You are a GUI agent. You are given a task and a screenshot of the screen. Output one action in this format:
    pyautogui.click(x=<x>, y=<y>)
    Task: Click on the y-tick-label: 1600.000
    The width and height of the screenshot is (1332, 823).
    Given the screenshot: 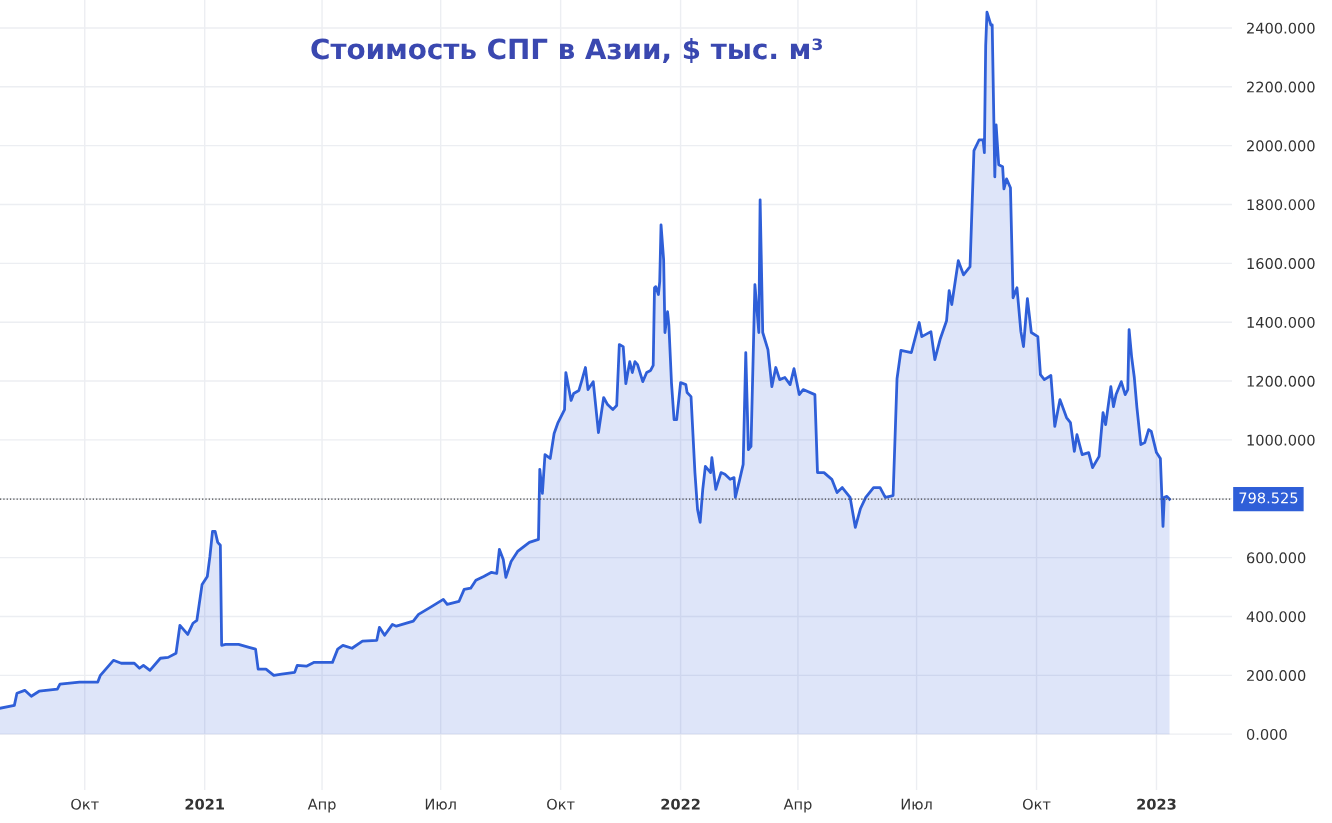 What is the action you would take?
    pyautogui.click(x=1281, y=264)
    